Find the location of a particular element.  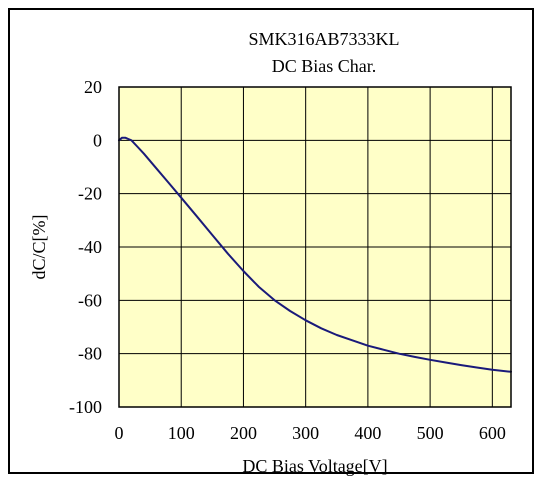

x-axis-label: DC Bias Voltage[V] is located at coordinates (314, 466).